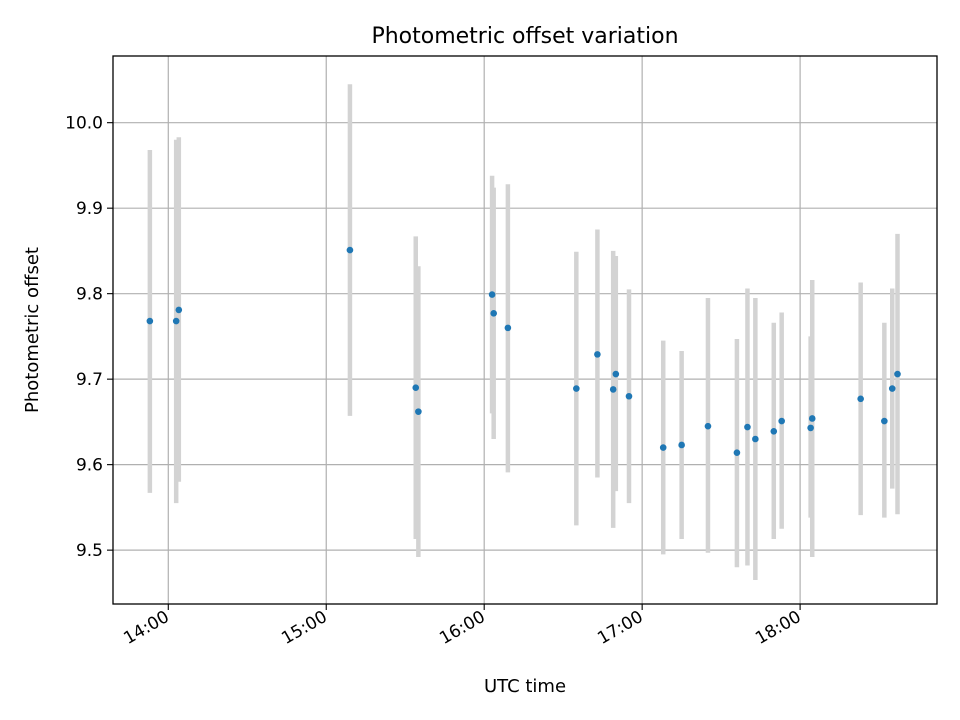 The image size is (960, 720). Describe the element at coordinates (525, 686) in the screenshot. I see `x-axis-label: UTC time` at that location.